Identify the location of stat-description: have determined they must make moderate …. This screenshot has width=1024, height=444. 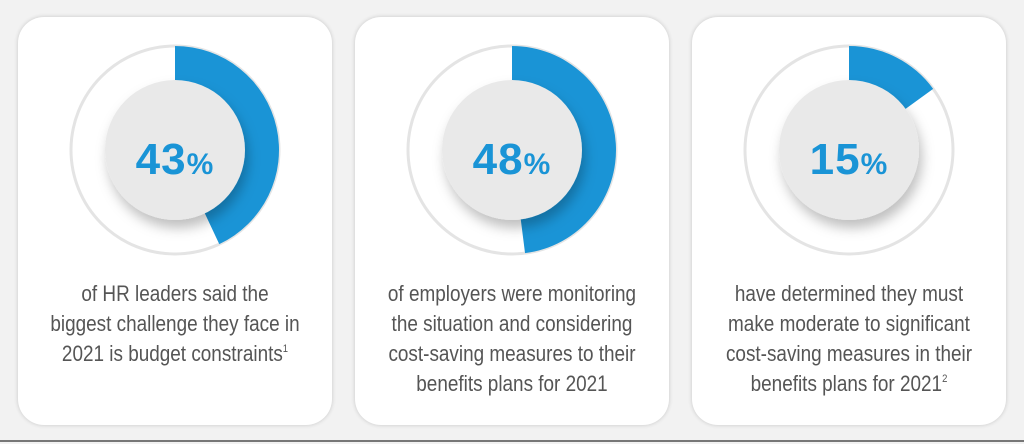
(849, 339).